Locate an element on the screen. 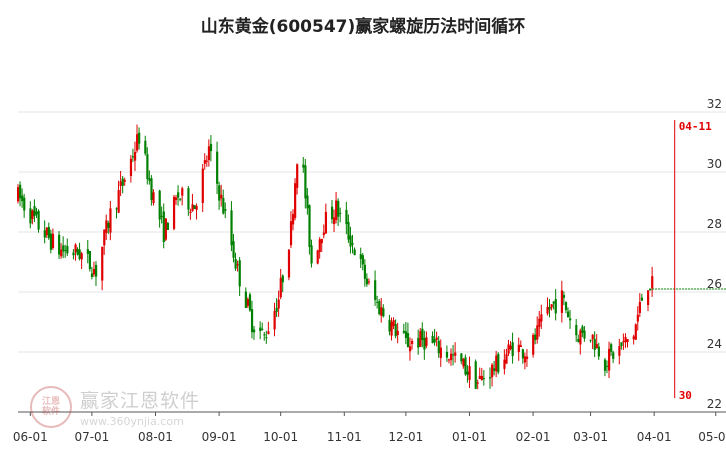 The height and width of the screenshot is (450, 726). x-tick-label: 08-01 is located at coordinates (155, 437).